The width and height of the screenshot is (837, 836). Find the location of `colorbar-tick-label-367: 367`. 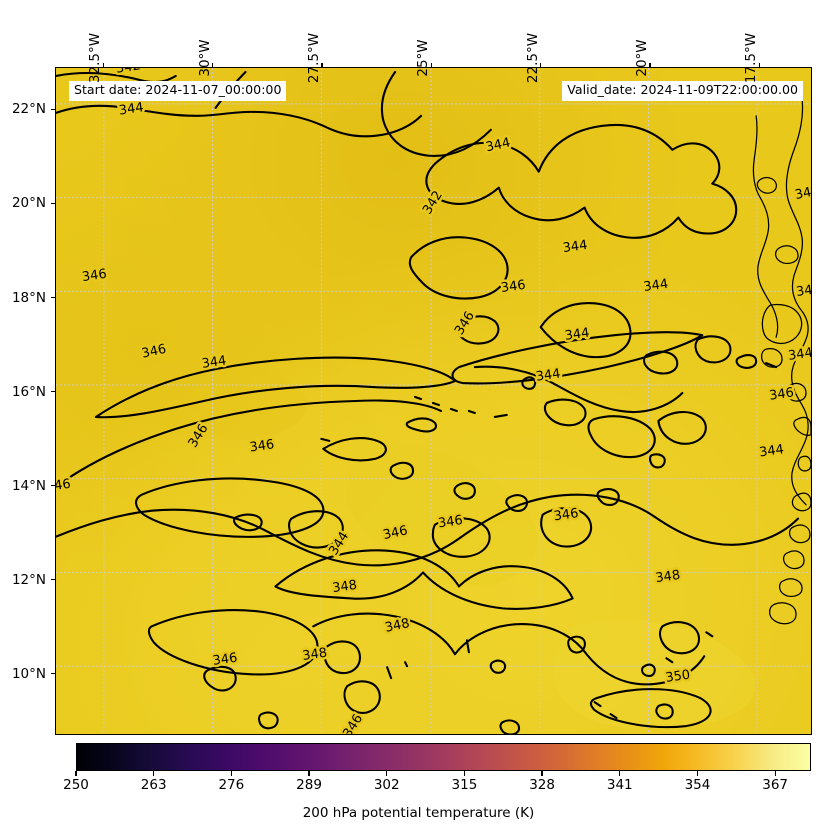

colorbar-tick-label-367: 367 is located at coordinates (775, 785).